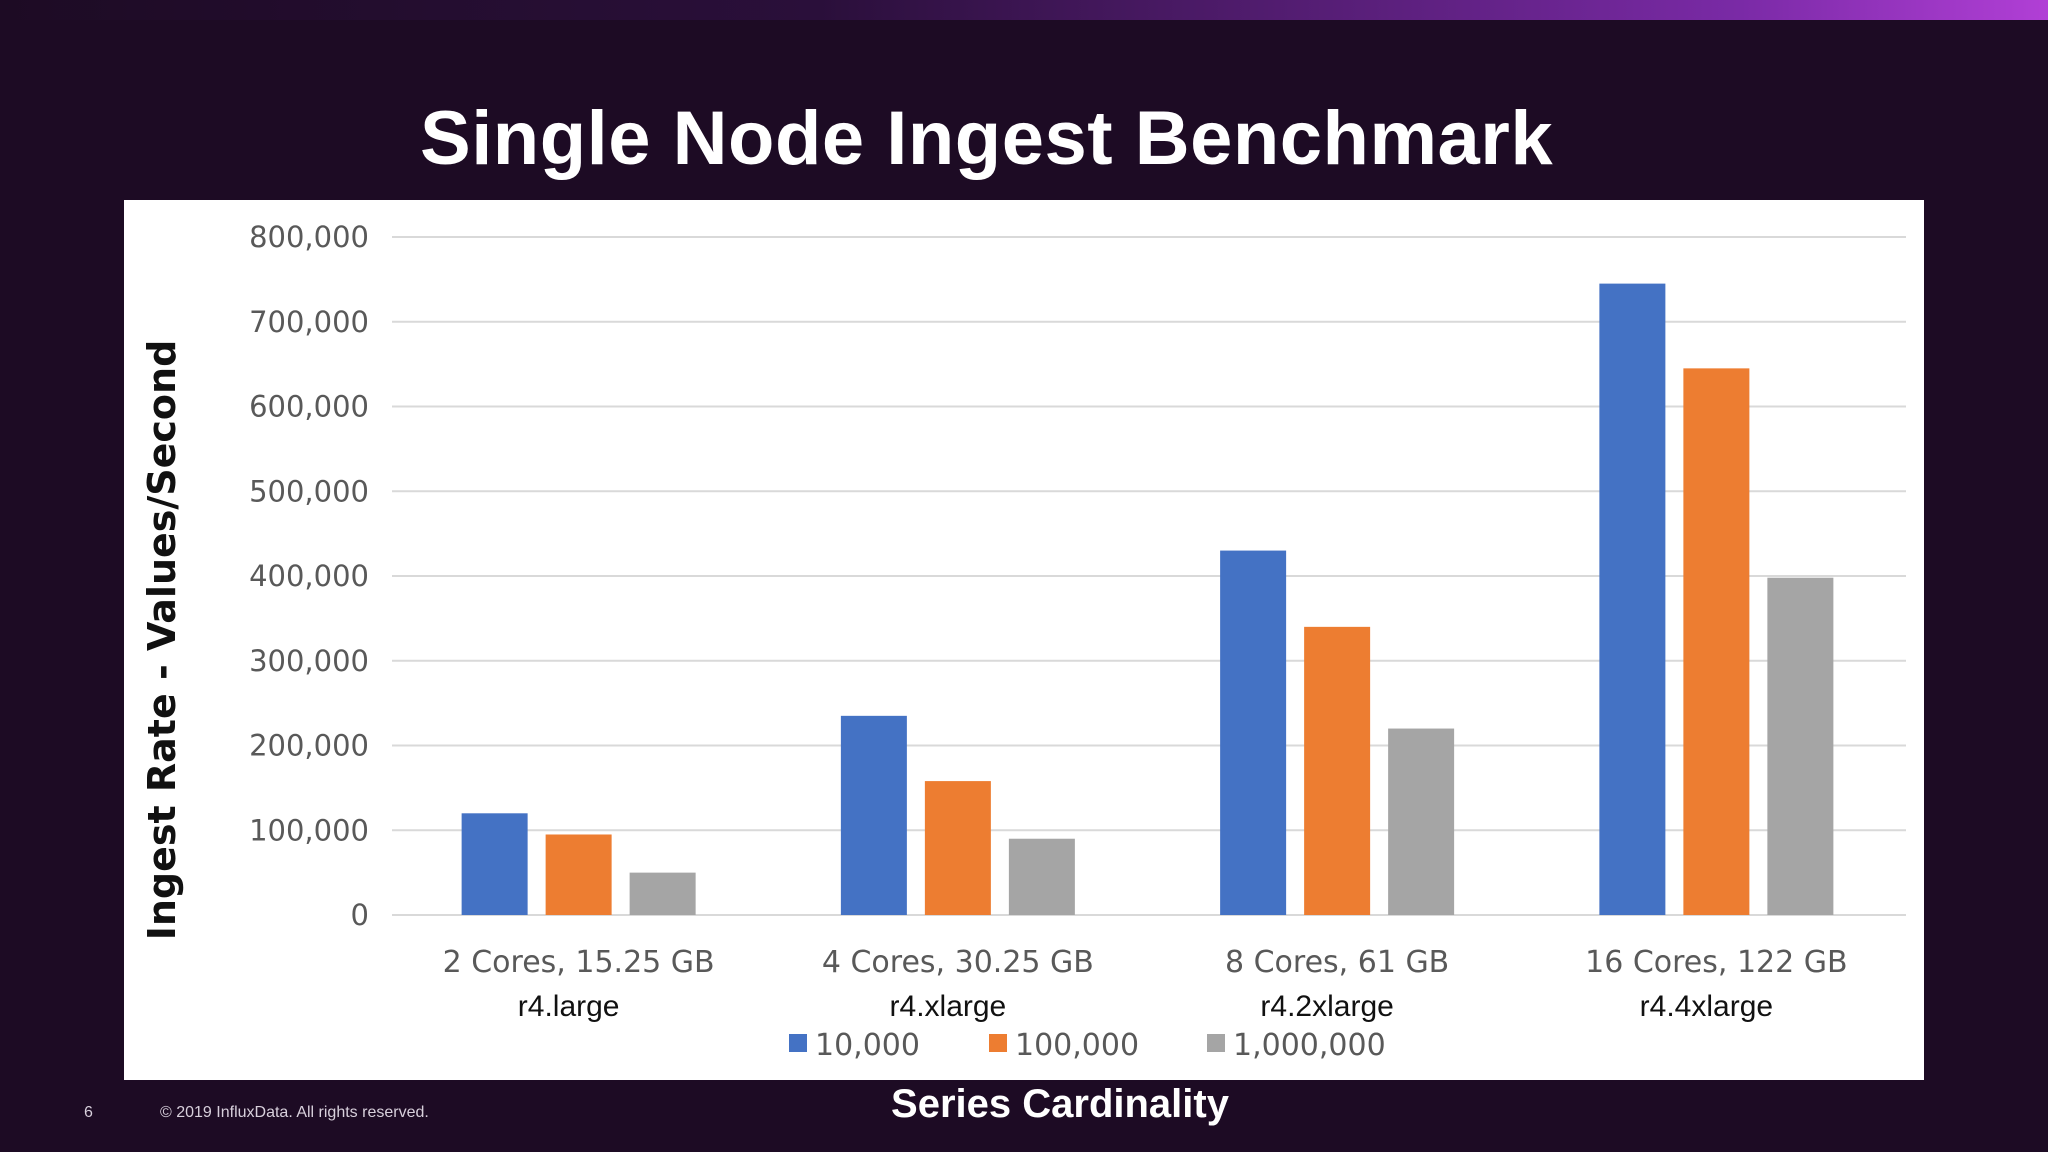 The width and height of the screenshot is (2048, 1152). I want to click on legend-label: 100,000, so click(1077, 1045).